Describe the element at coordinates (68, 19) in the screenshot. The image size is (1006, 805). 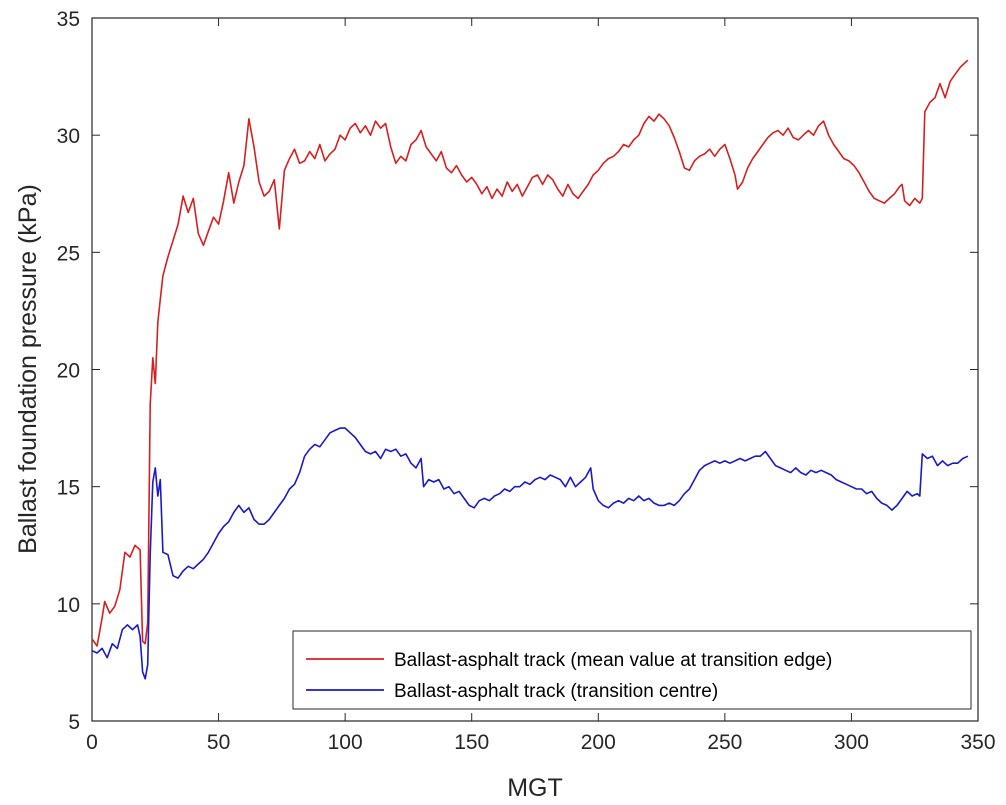
I see `y-tick-label: 35` at that location.